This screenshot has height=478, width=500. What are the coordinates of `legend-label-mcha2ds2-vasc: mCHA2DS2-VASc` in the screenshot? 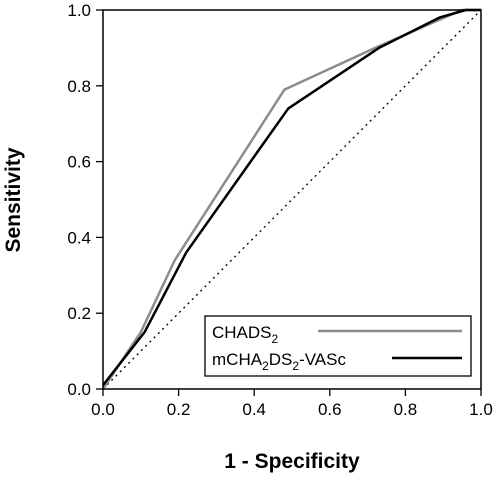 It's located at (279, 361).